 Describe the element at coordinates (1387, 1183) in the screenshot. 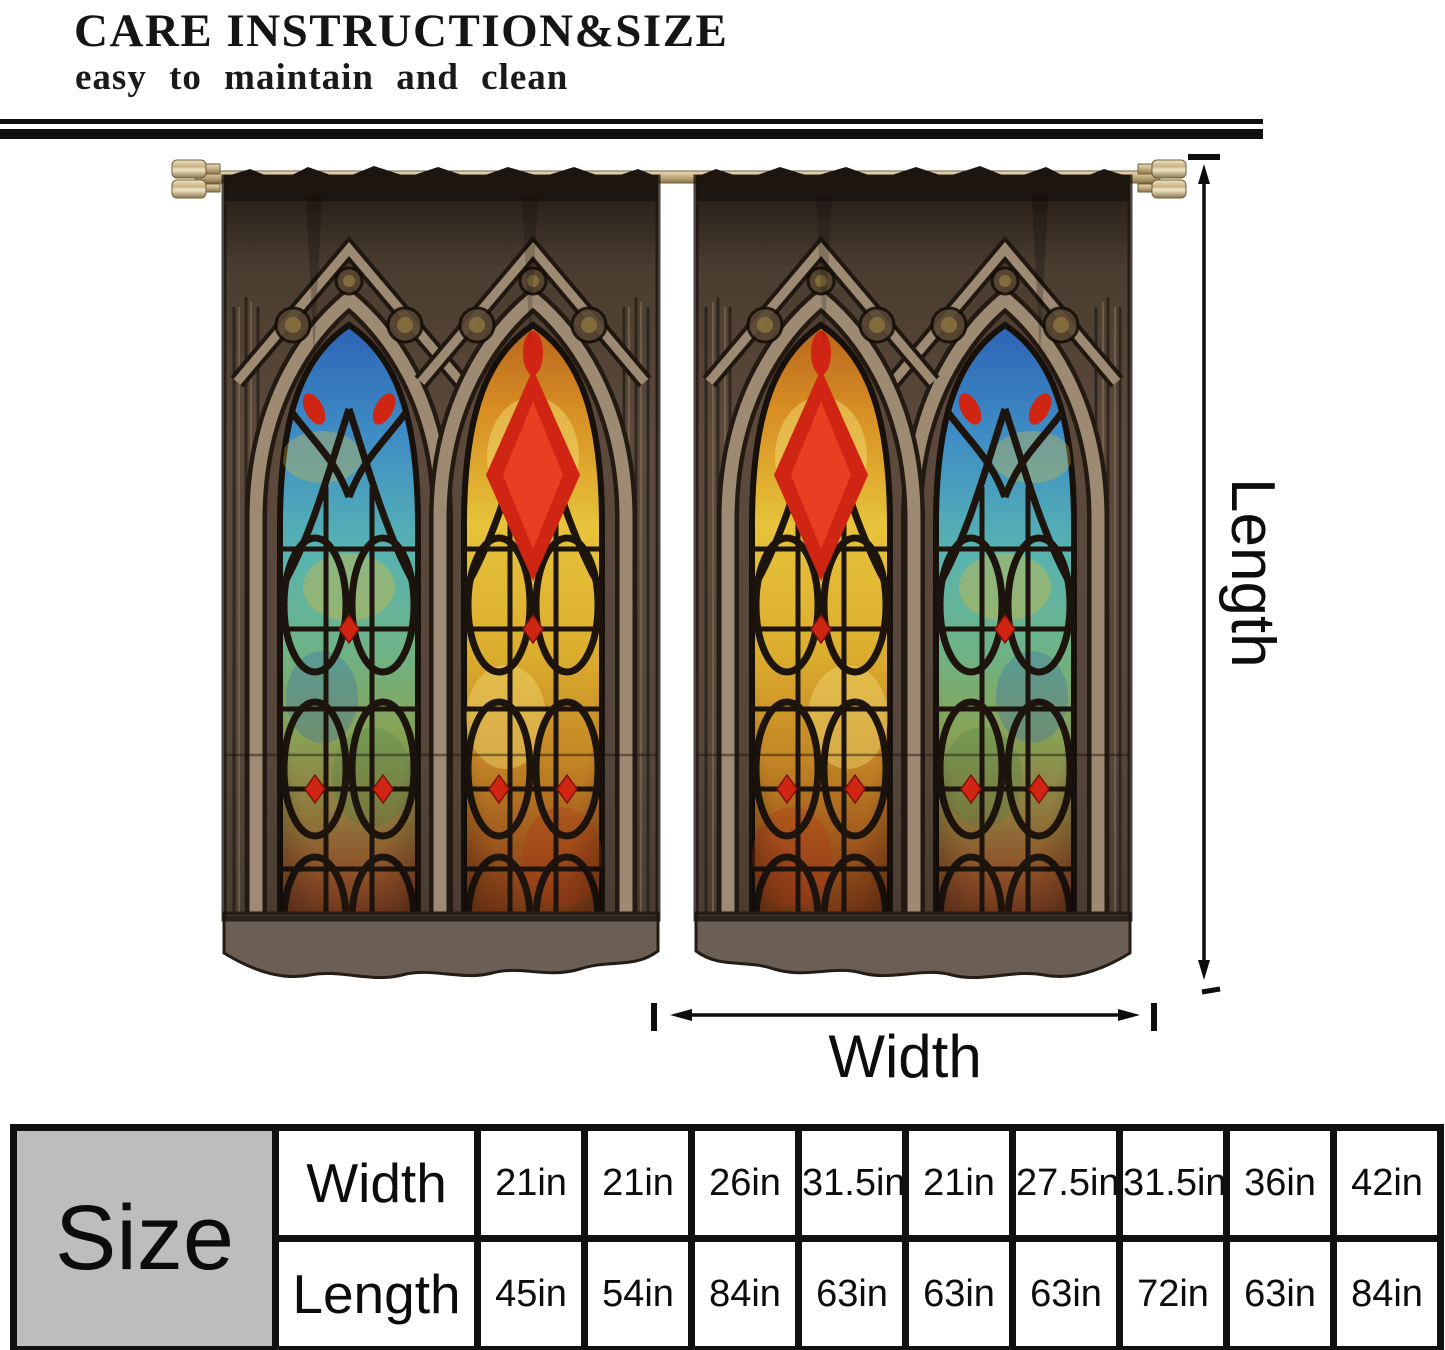

I see `width-value-cell: 42in` at that location.